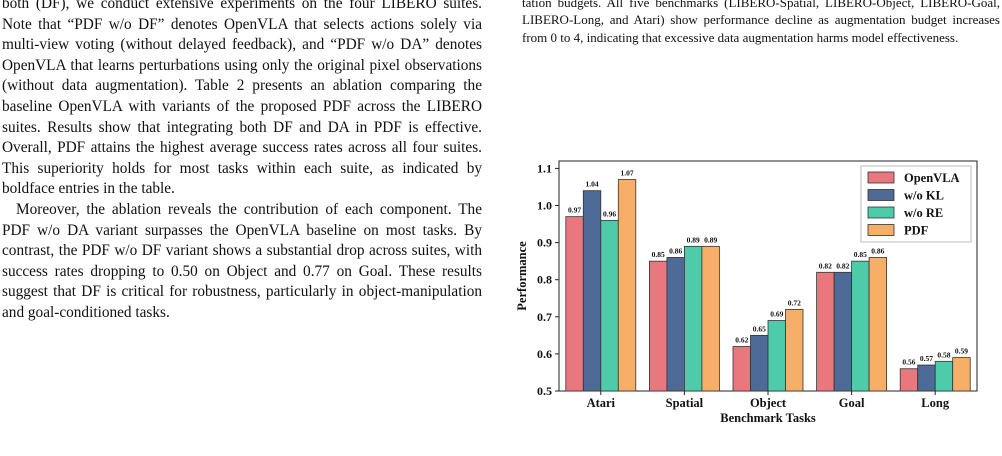 The width and height of the screenshot is (1002, 456). I want to click on bar-value-label: 0.72, so click(794, 302).